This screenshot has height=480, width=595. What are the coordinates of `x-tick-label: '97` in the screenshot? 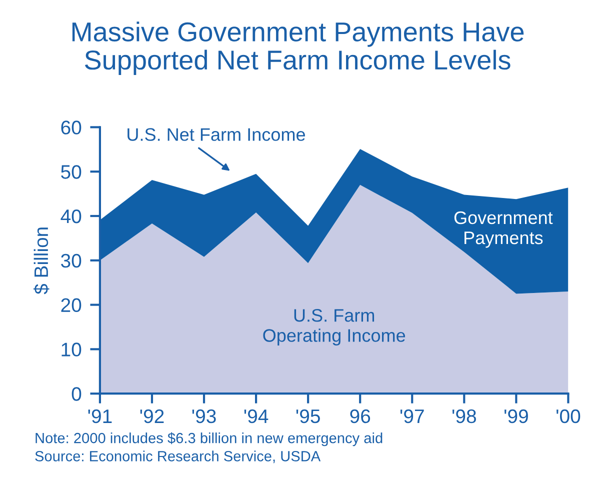 It's located at (412, 416).